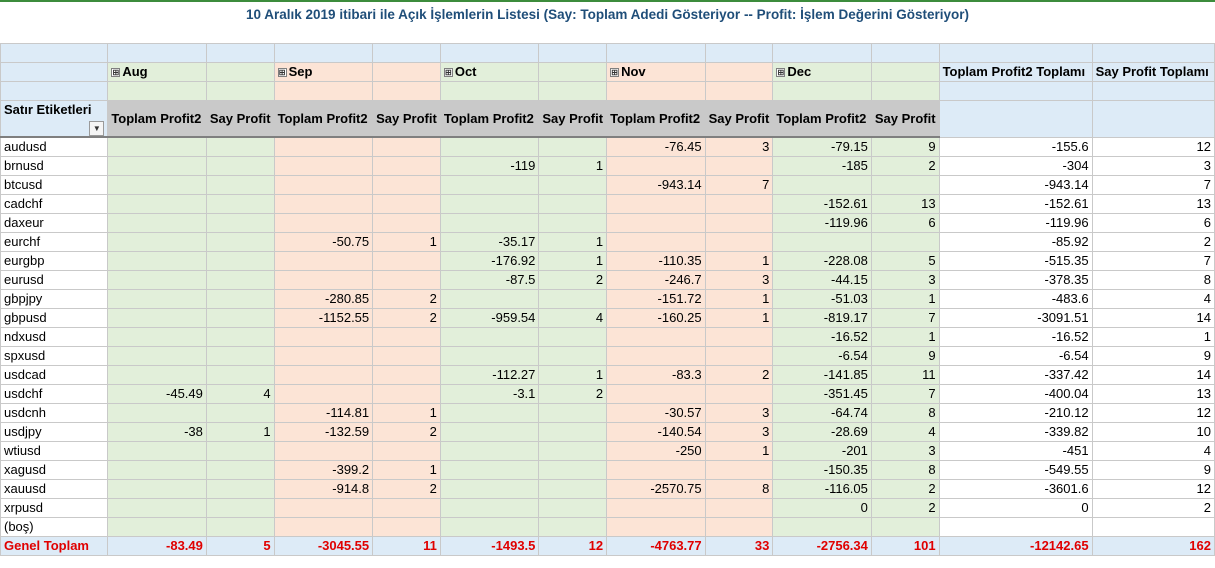  Describe the element at coordinates (656, 146) in the screenshot. I see `profit-cell: -76.45` at that location.